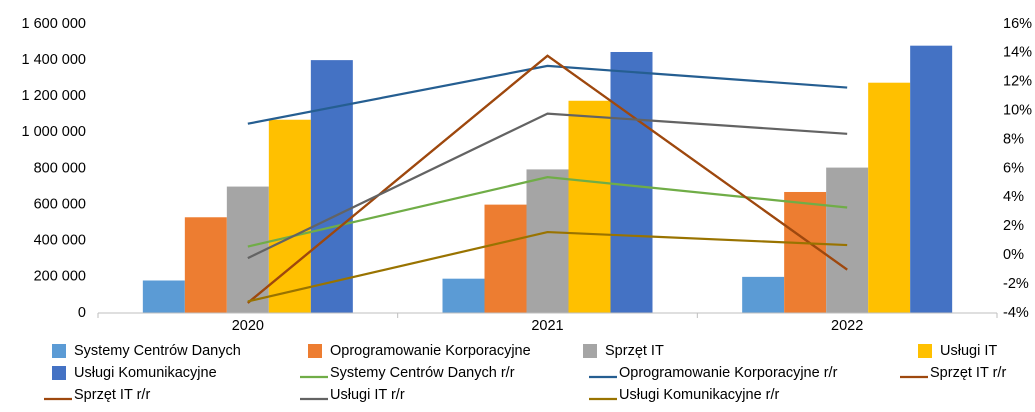  Describe the element at coordinates (1013, 197) in the screenshot. I see `y2-tick-label: 4%` at that location.